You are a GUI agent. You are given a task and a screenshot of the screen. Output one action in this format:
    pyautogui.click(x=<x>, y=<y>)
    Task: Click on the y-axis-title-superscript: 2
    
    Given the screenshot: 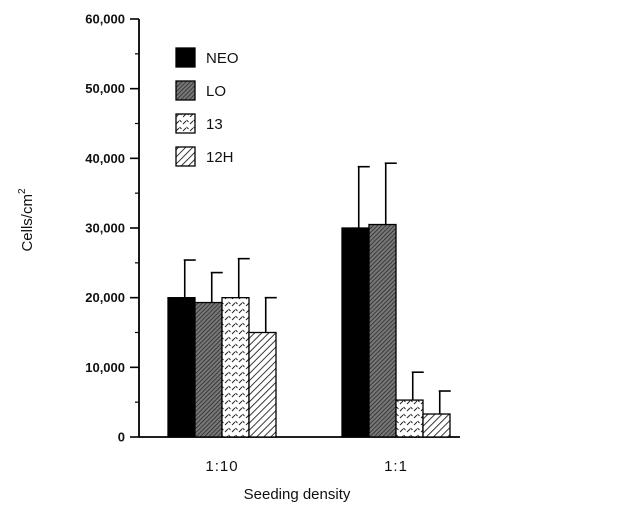 What is the action you would take?
    pyautogui.click(x=22, y=191)
    